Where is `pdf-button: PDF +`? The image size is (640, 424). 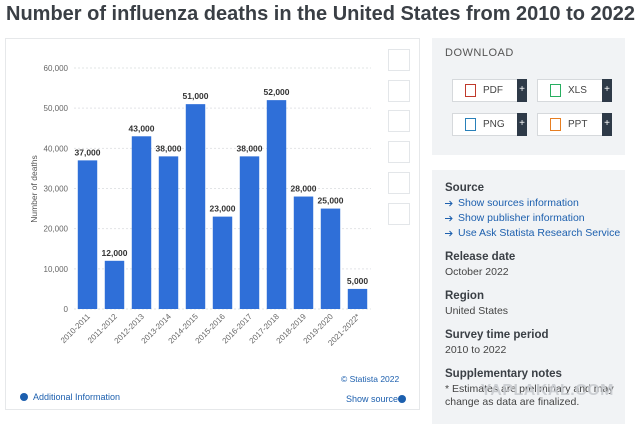 pdf-button: PDF + is located at coordinates (489, 90).